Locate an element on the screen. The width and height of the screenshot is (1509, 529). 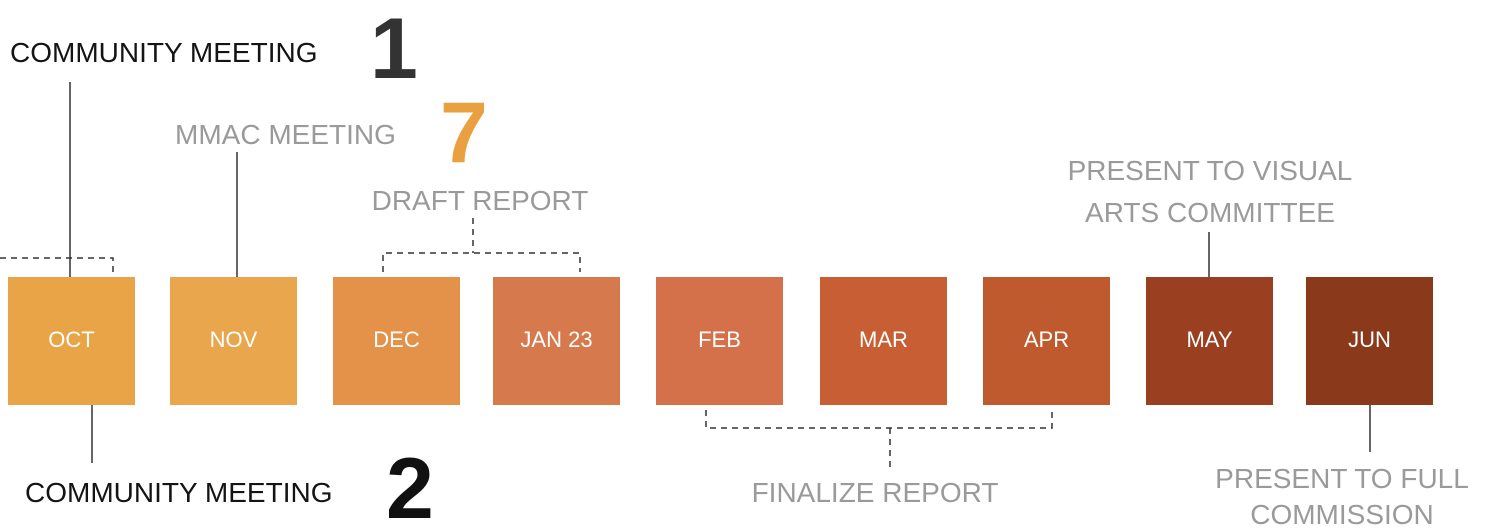
event-number: 2 is located at coordinates (410, 485).